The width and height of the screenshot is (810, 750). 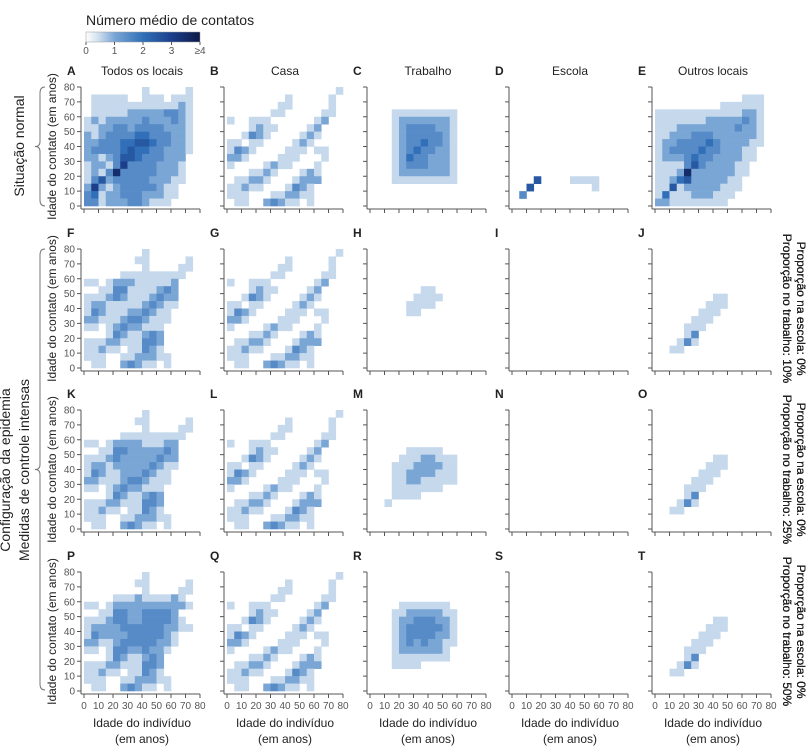 I want to click on x-tick-label: 20, so click(x=684, y=706).